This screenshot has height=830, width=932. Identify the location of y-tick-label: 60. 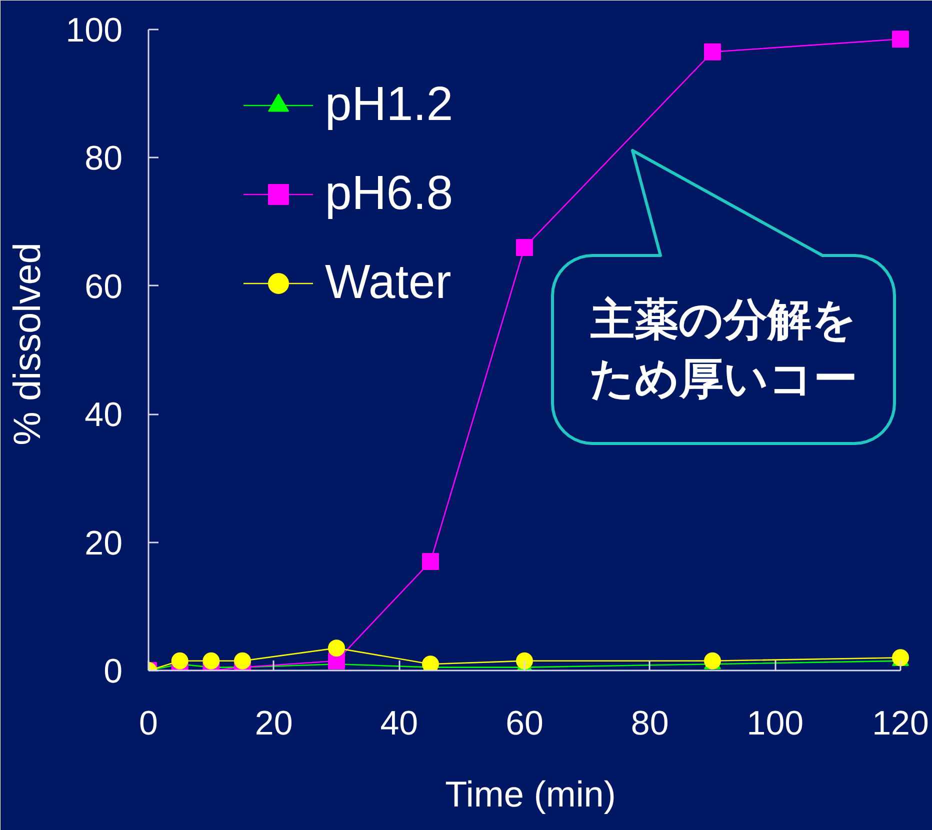
(103, 287).